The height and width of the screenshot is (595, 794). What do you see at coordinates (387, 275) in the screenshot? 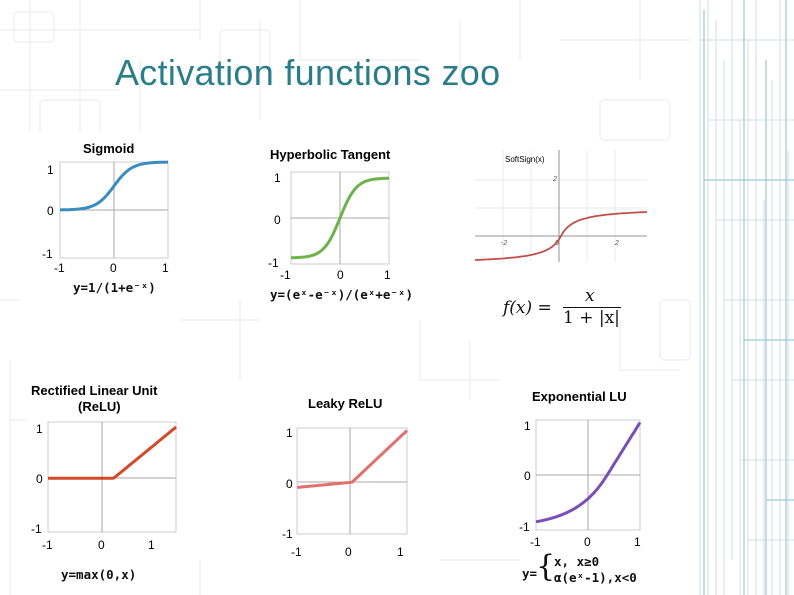
I see `tanh-xtick-1: 1` at bounding box center [387, 275].